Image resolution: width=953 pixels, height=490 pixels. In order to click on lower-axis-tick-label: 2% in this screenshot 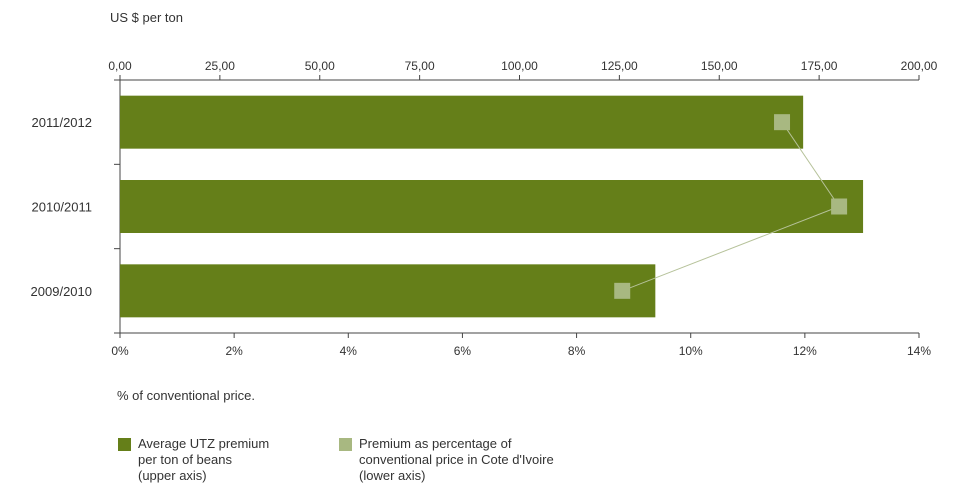, I will do `click(234, 351)`.